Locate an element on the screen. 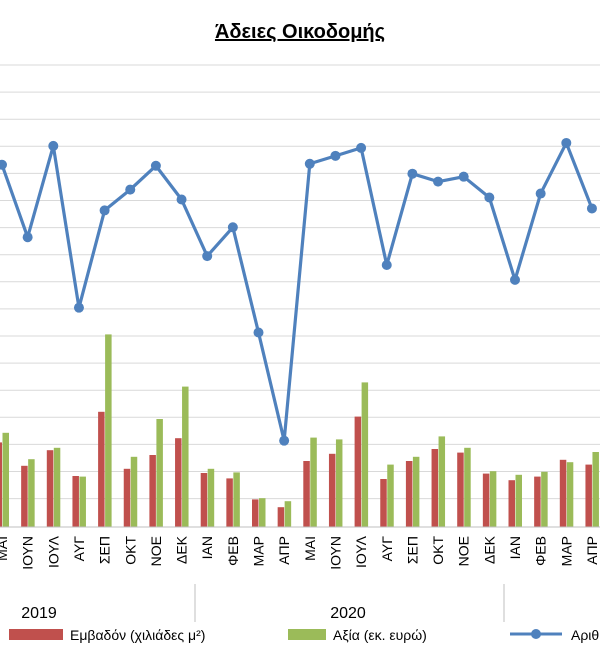 This screenshot has height=658, width=600. legend-label-area: Εμβαδόν (χιλιάδες μ²) is located at coordinates (137, 635).